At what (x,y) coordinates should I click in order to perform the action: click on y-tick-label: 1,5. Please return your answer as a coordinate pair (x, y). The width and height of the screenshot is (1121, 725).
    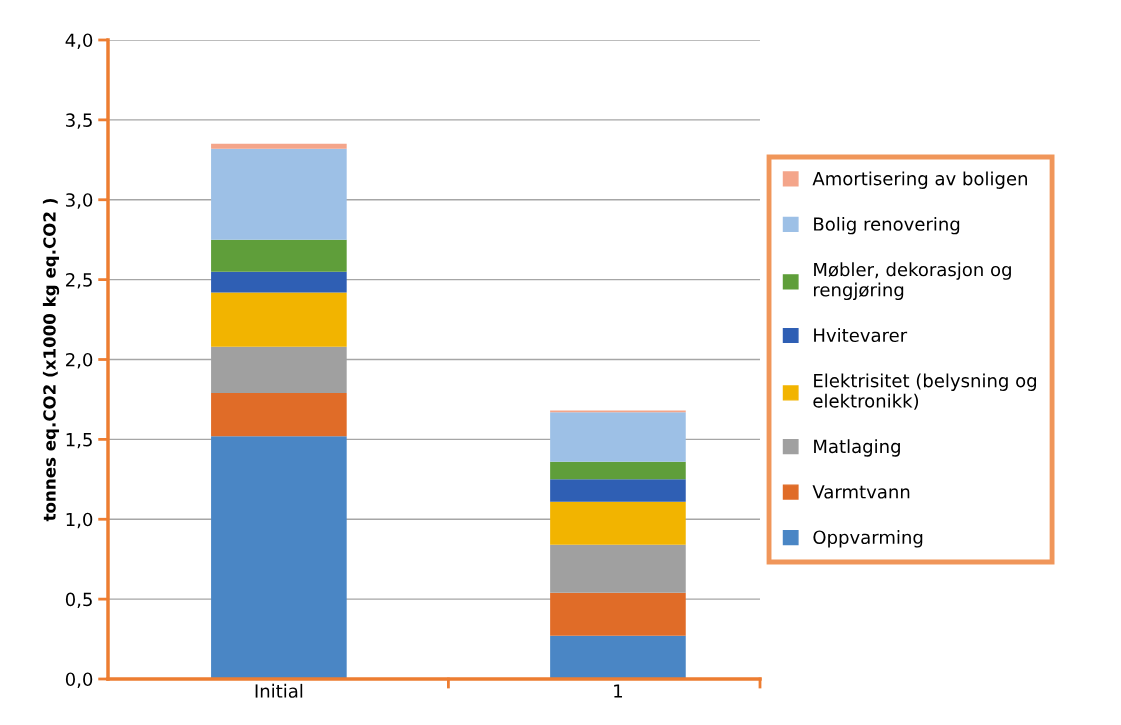
    Looking at the image, I should click on (79, 441).